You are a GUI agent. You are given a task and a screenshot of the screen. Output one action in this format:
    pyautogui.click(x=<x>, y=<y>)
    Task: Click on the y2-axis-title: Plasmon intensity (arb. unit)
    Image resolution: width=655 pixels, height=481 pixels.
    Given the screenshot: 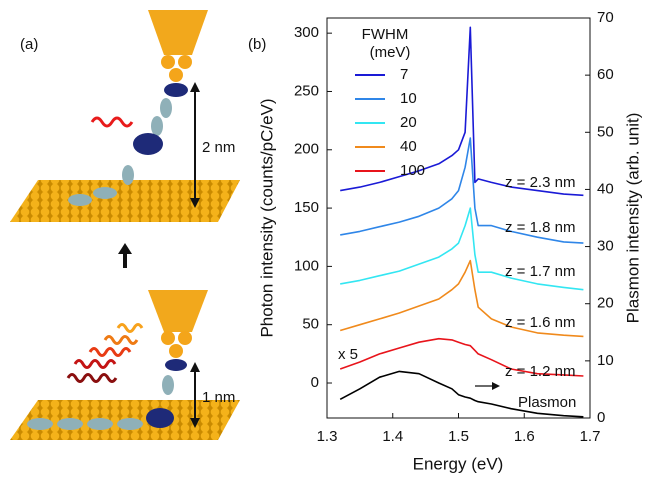 What is the action you would take?
    pyautogui.click(x=632, y=218)
    